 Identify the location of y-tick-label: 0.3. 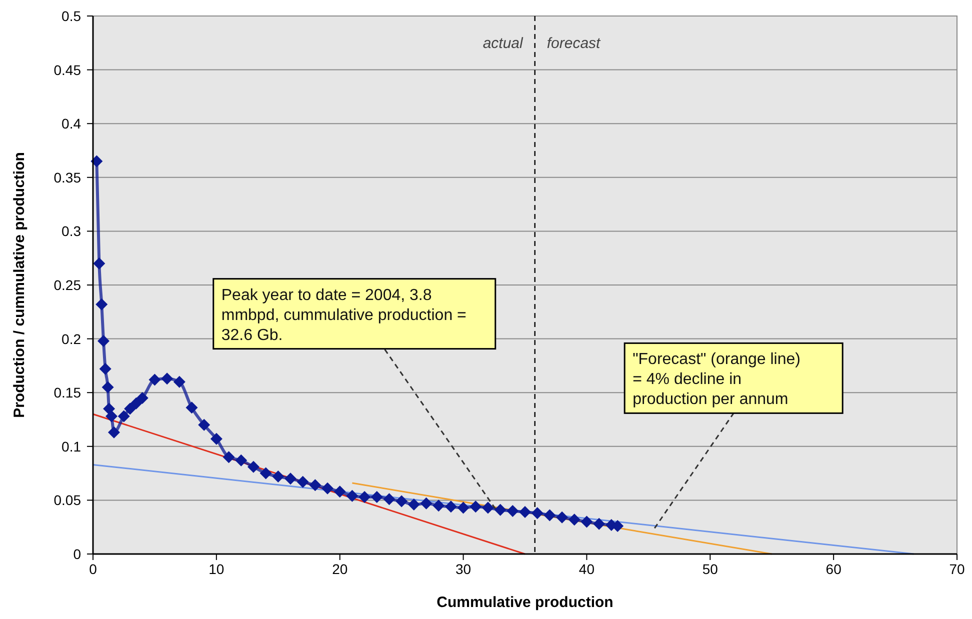
(72, 231).